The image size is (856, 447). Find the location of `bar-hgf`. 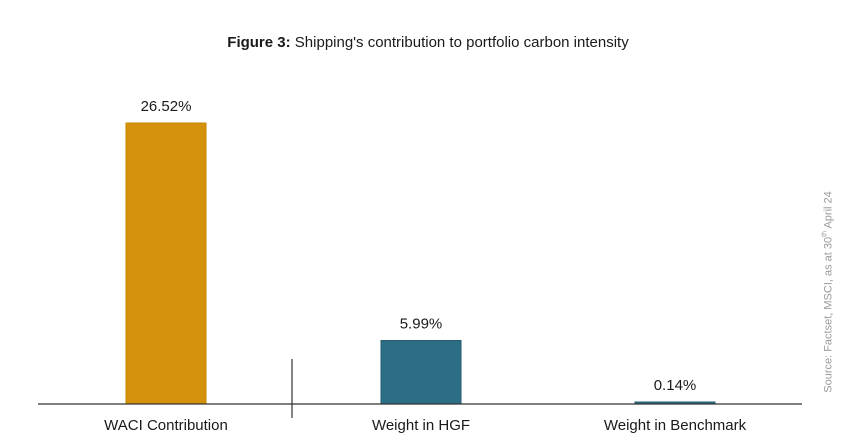

bar-hgf is located at coordinates (421, 372).